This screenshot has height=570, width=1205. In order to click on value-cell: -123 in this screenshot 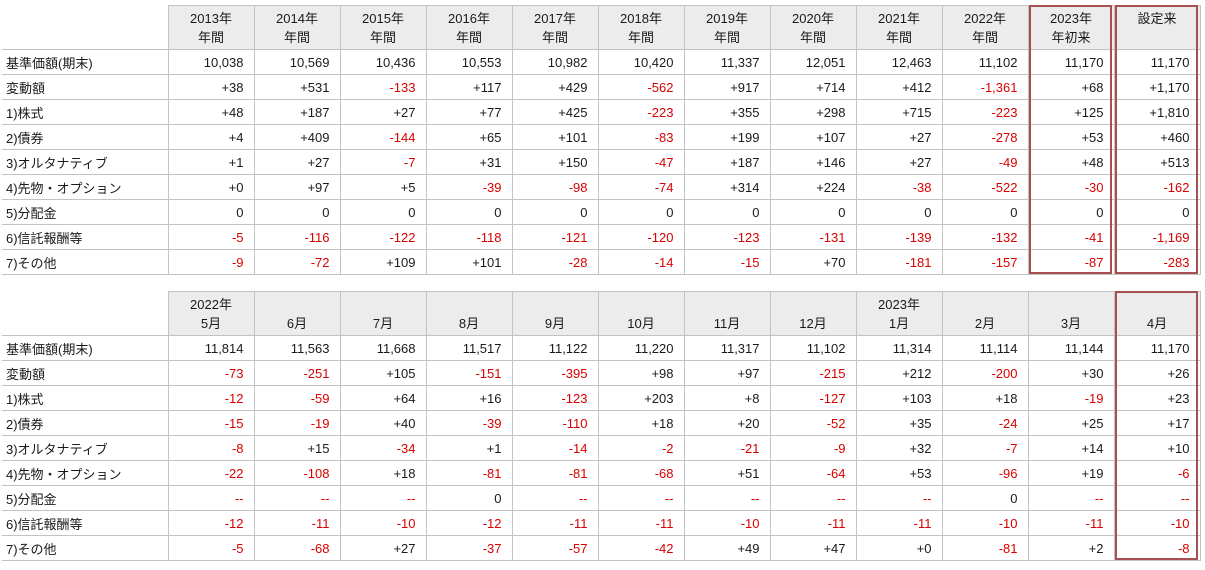, I will do `click(555, 398)`.